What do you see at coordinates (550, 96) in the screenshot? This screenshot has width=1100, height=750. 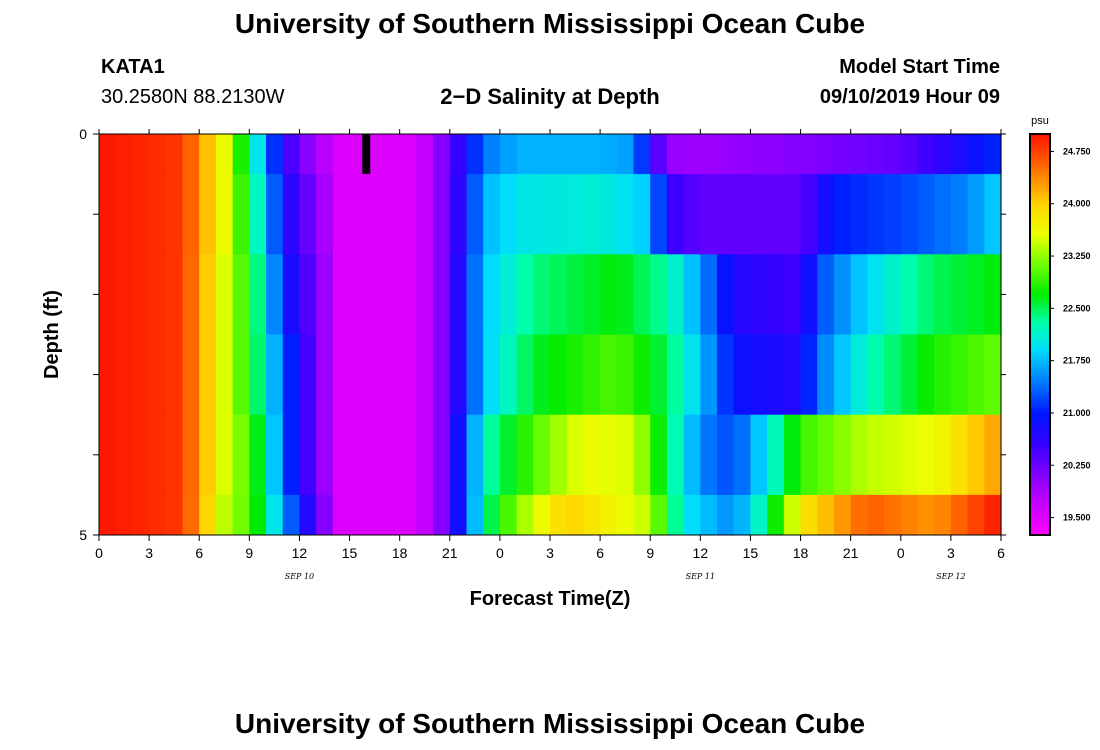 I see `plot-title: 2−D Salinity at Depth` at bounding box center [550, 96].